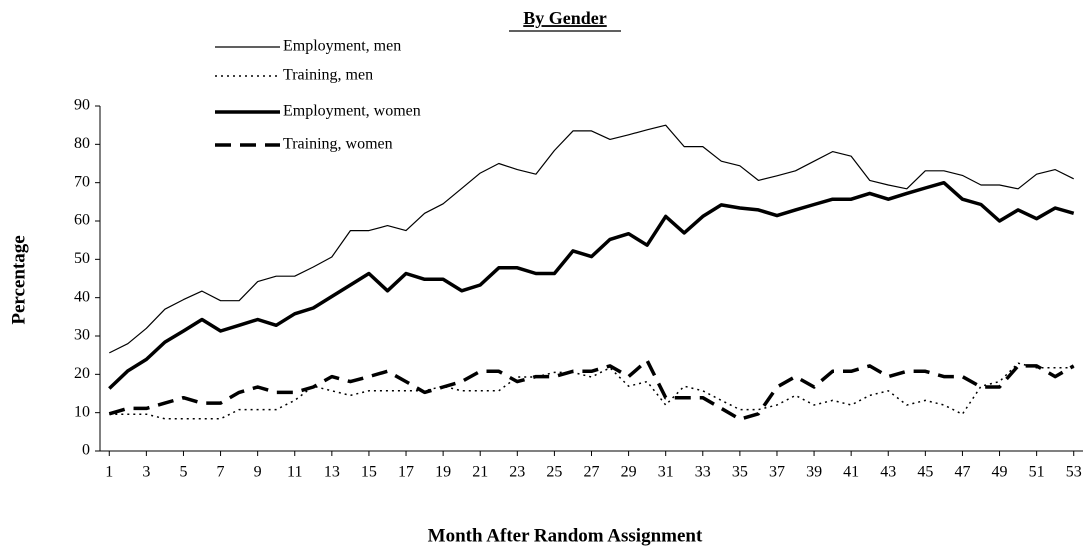 The width and height of the screenshot is (1086, 548). Describe the element at coordinates (294, 472) in the screenshot. I see `x-tick-label: 11` at that location.